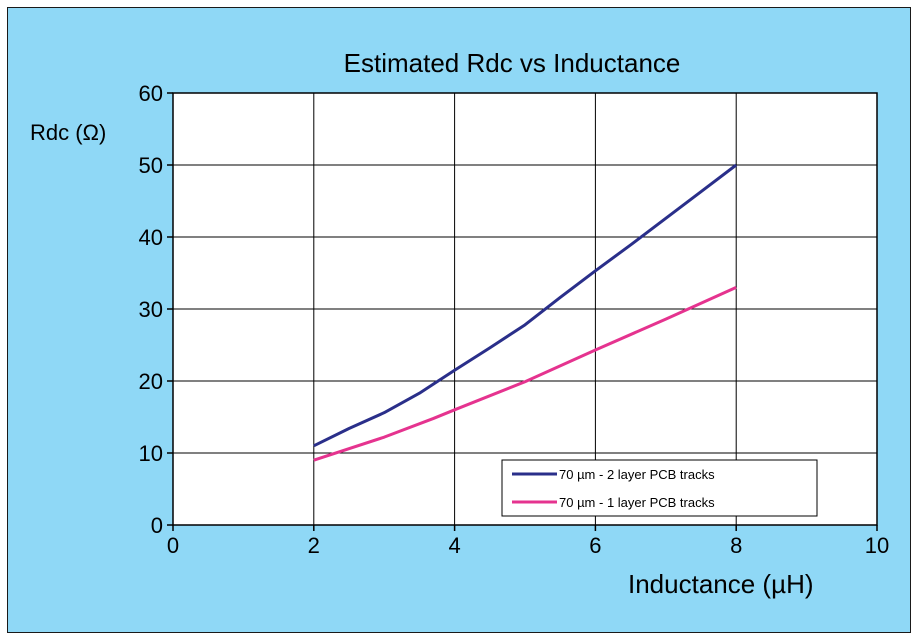 This screenshot has height=634, width=920. What do you see at coordinates (659, 488) in the screenshot?
I see `legend-box` at bounding box center [659, 488].